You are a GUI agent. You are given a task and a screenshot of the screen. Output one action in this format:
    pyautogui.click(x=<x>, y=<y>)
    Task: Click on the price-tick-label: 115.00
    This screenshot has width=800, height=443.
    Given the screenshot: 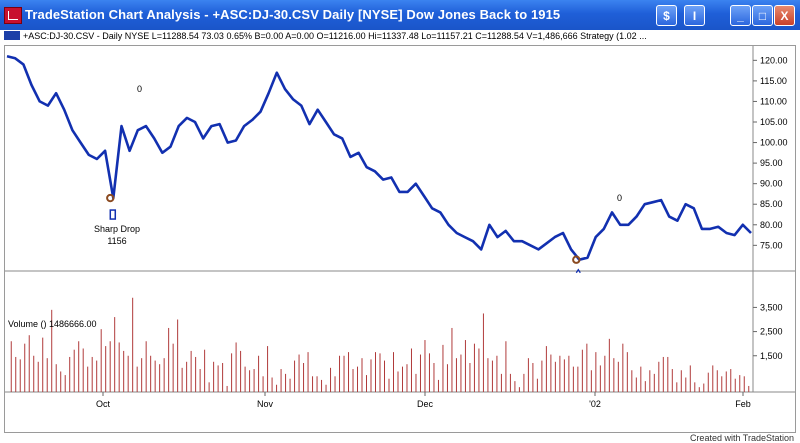 What is the action you would take?
    pyautogui.click(x=773, y=81)
    